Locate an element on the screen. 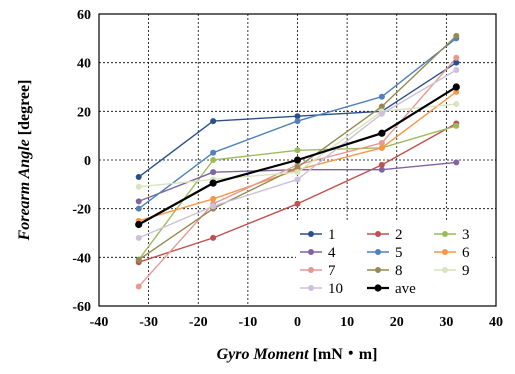 Image resolution: width=515 pixels, height=374 pixels. legend-label-6: 6 is located at coordinates (466, 253).